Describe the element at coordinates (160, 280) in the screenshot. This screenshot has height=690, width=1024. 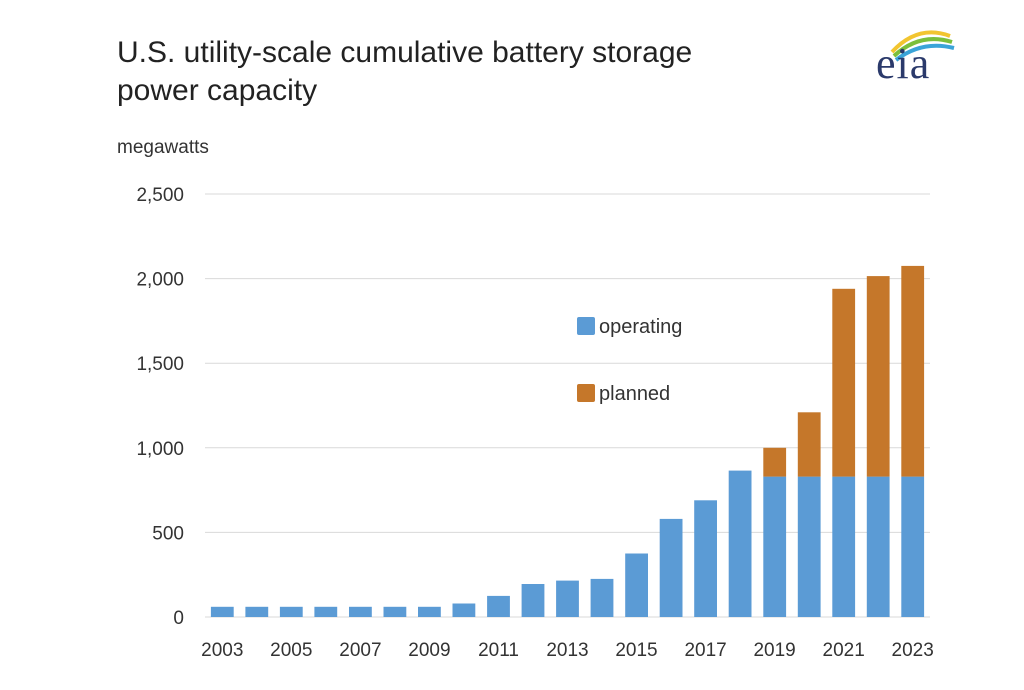
I see `y-tick-label: 2,000` at that location.